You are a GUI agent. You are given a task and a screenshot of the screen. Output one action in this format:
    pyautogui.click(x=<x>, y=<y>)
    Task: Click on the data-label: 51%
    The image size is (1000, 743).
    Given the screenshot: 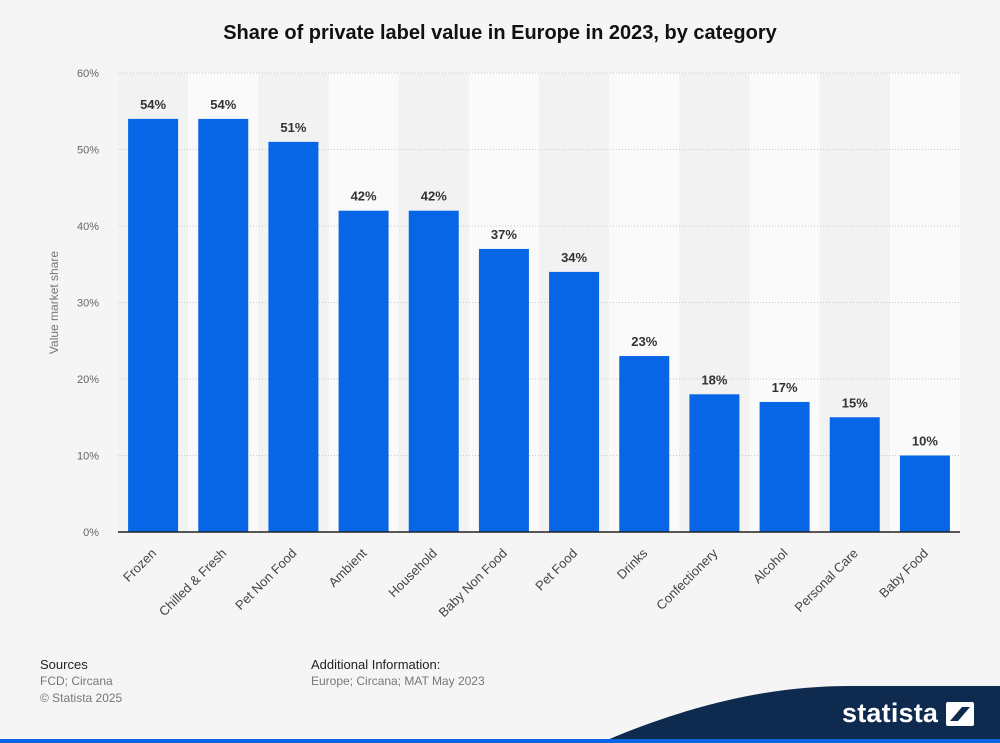 What is the action you would take?
    pyautogui.click(x=293, y=127)
    